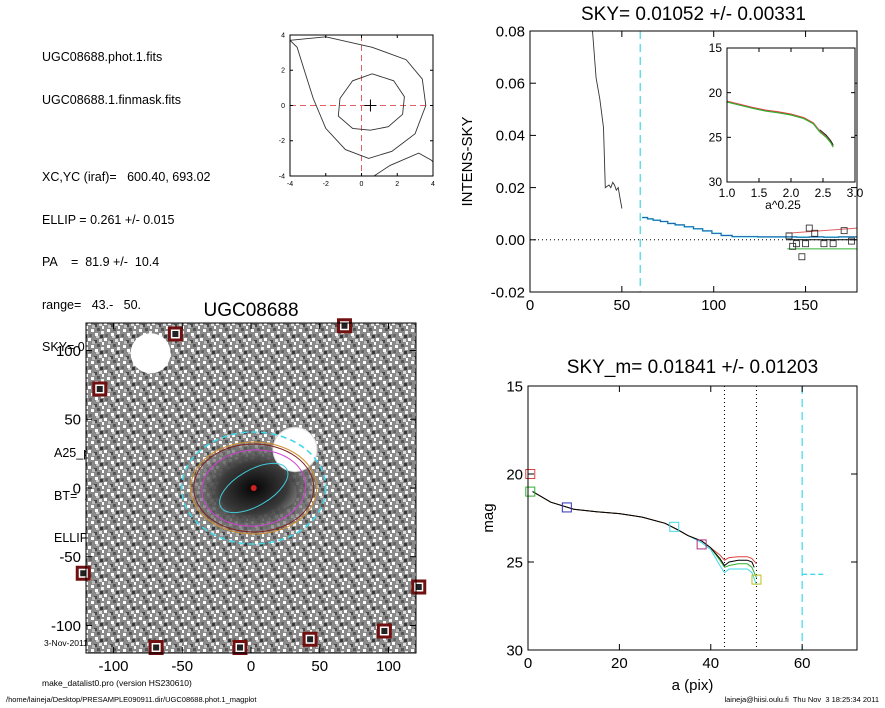 Image resolution: width=885 pixels, height=708 pixels. I want to click on x-tick-label: -2, so click(326, 184).